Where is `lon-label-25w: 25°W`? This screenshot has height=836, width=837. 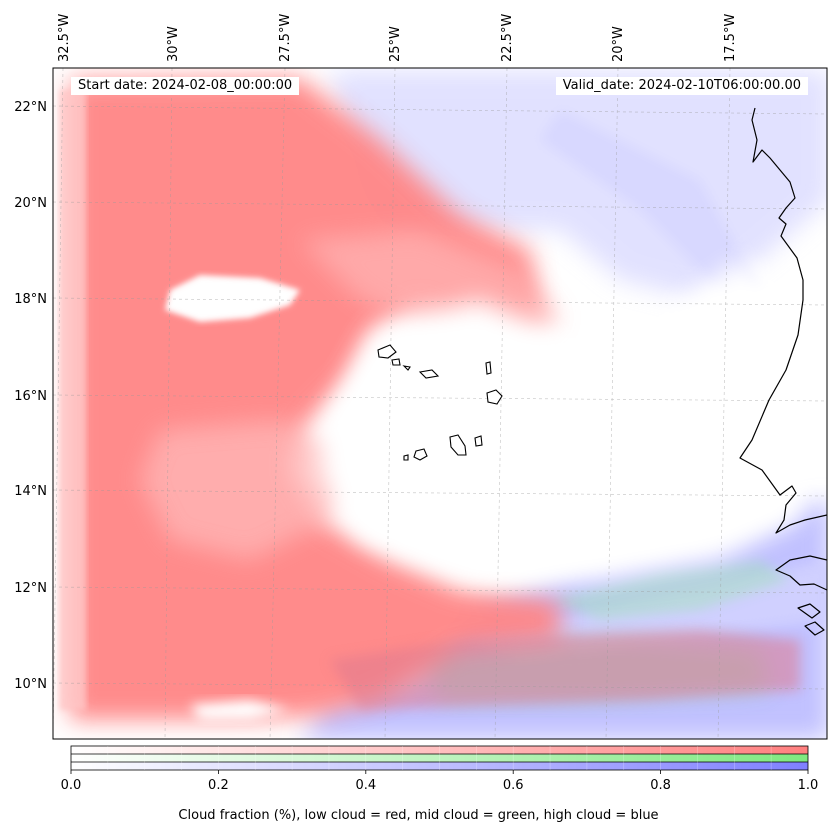 lon-label-25w: 25°W is located at coordinates (395, 44).